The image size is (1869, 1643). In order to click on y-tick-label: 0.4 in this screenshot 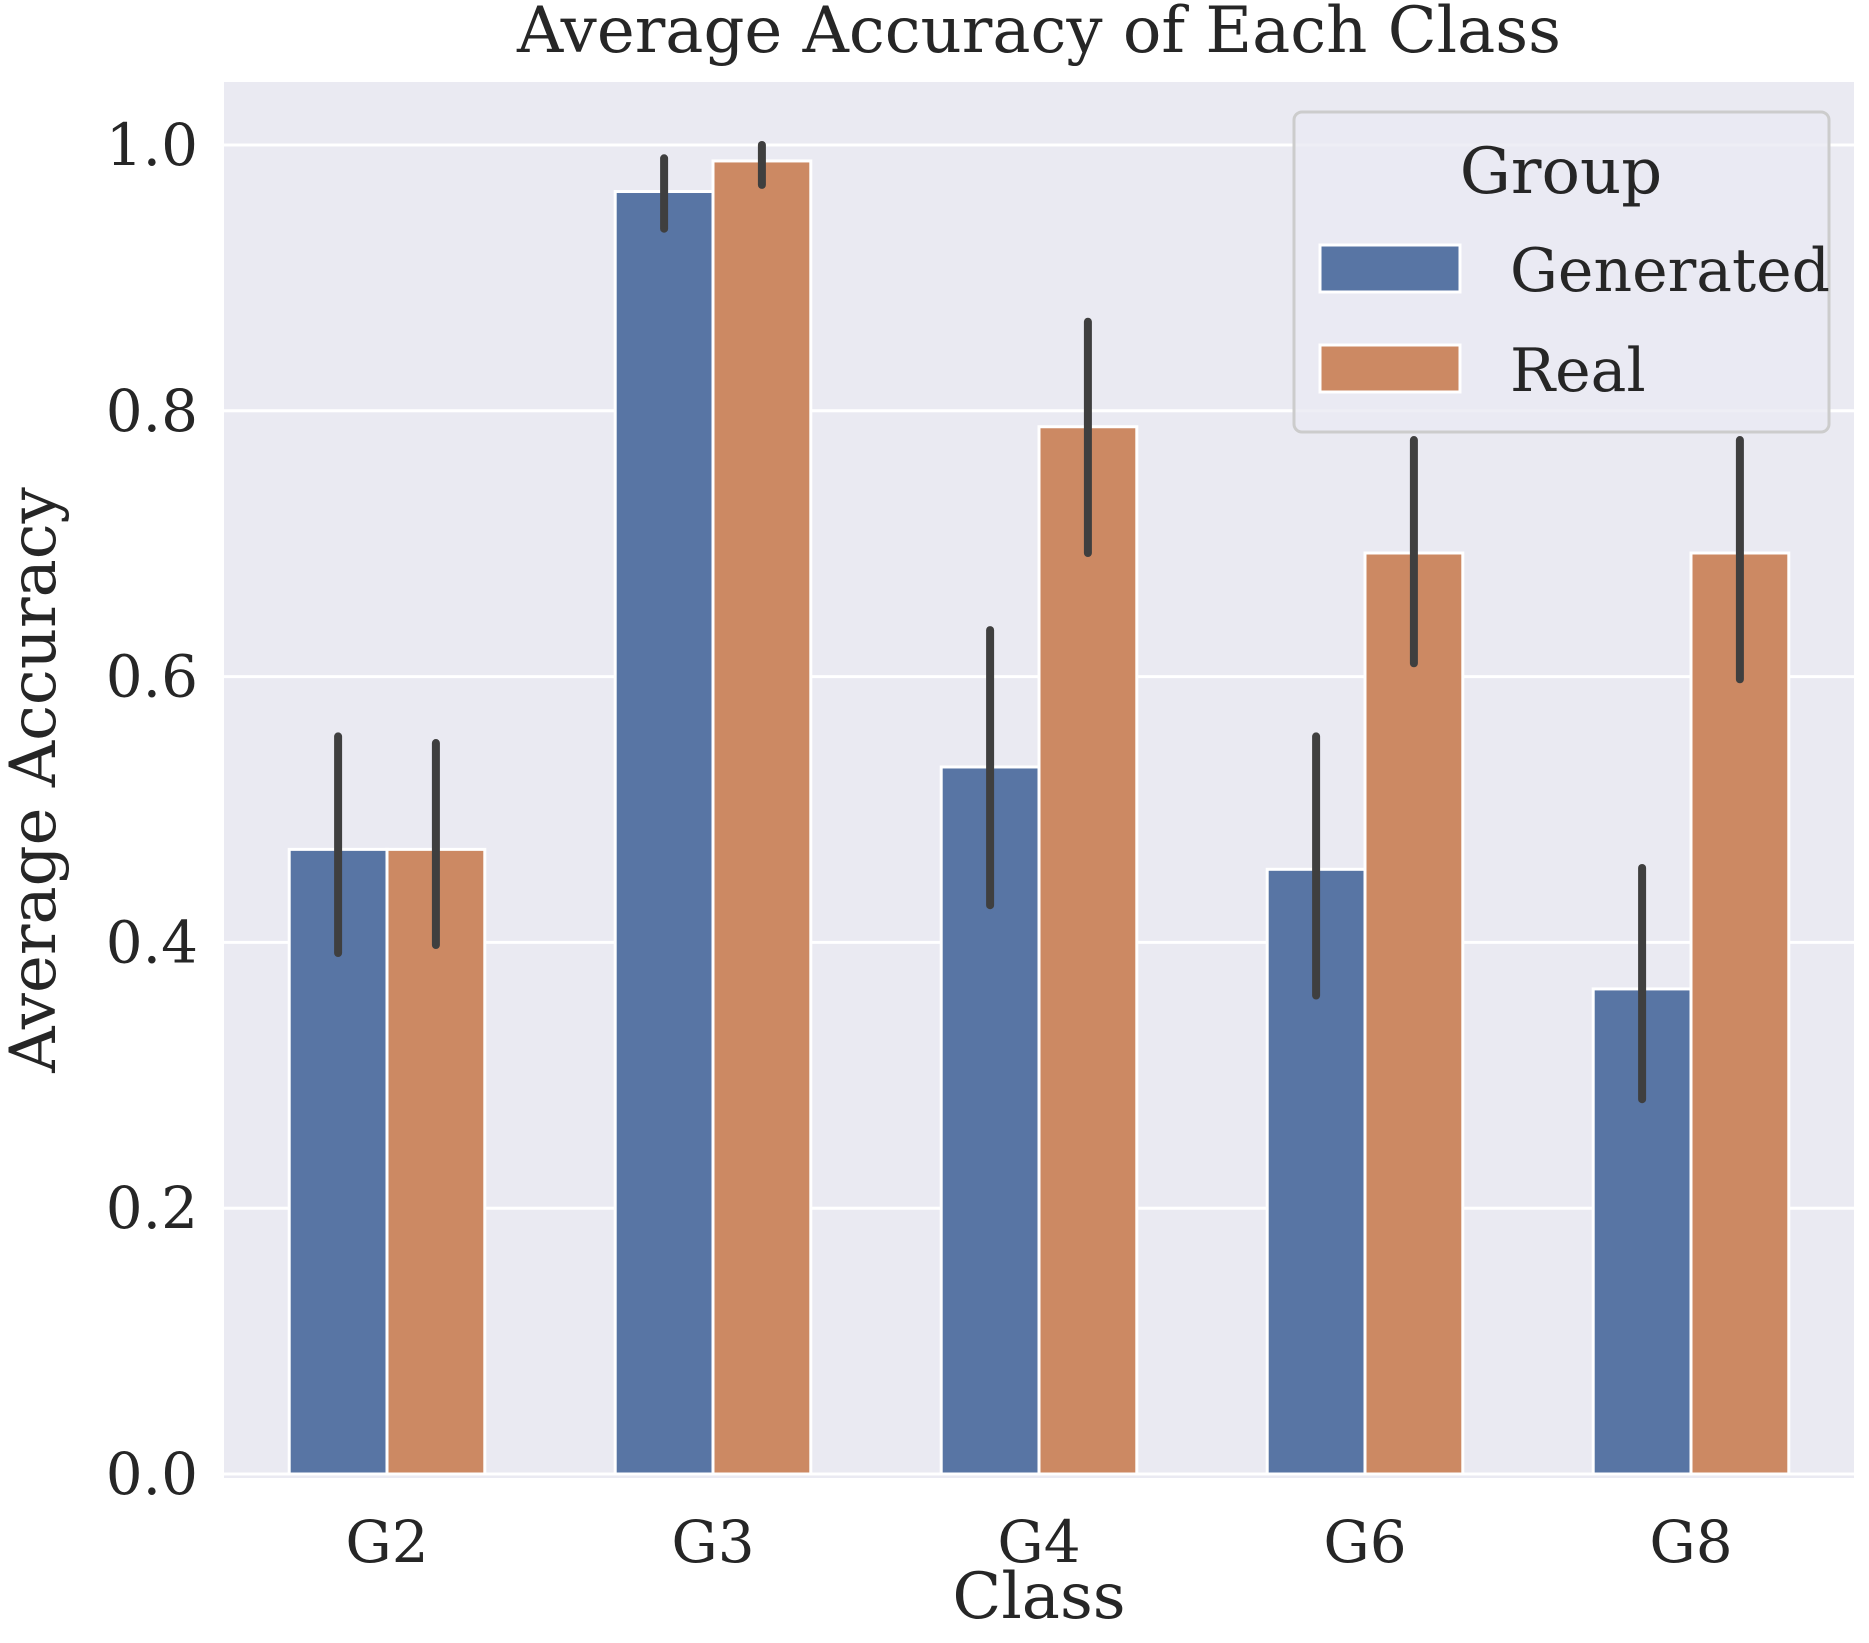, I will do `click(152, 942)`.